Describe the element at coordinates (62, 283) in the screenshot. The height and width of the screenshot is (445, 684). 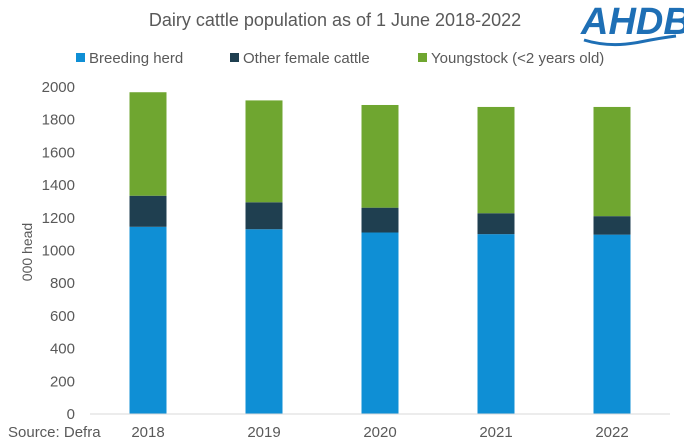
I see `y-tick-label: 800` at that location.